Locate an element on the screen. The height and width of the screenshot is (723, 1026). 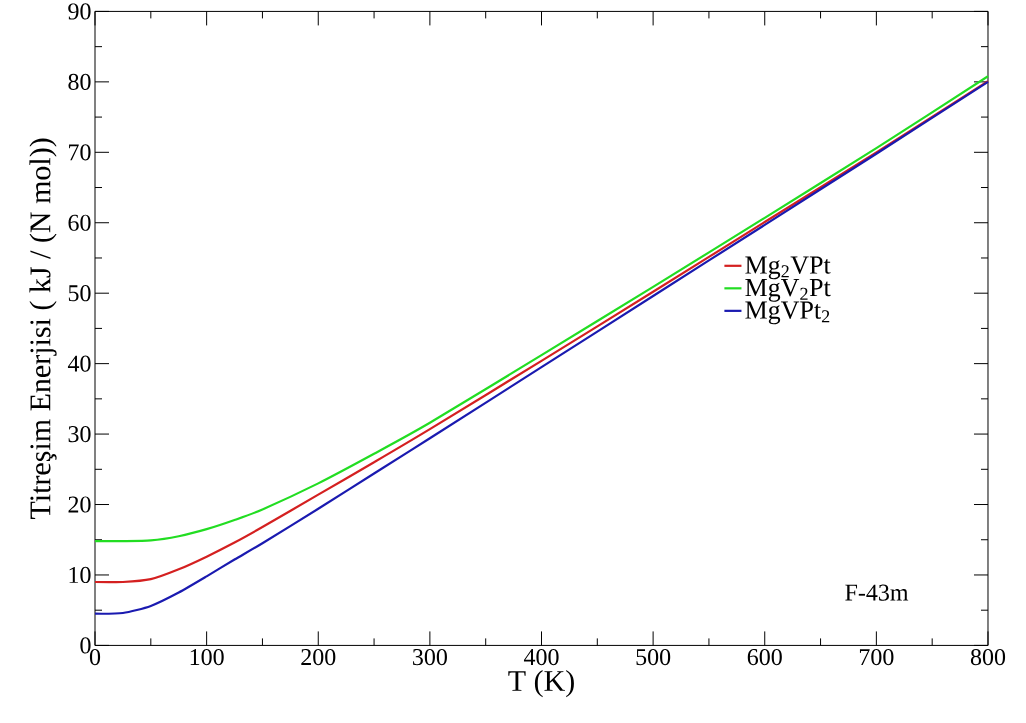
y-tick-label: 60 is located at coordinates (79, 222).